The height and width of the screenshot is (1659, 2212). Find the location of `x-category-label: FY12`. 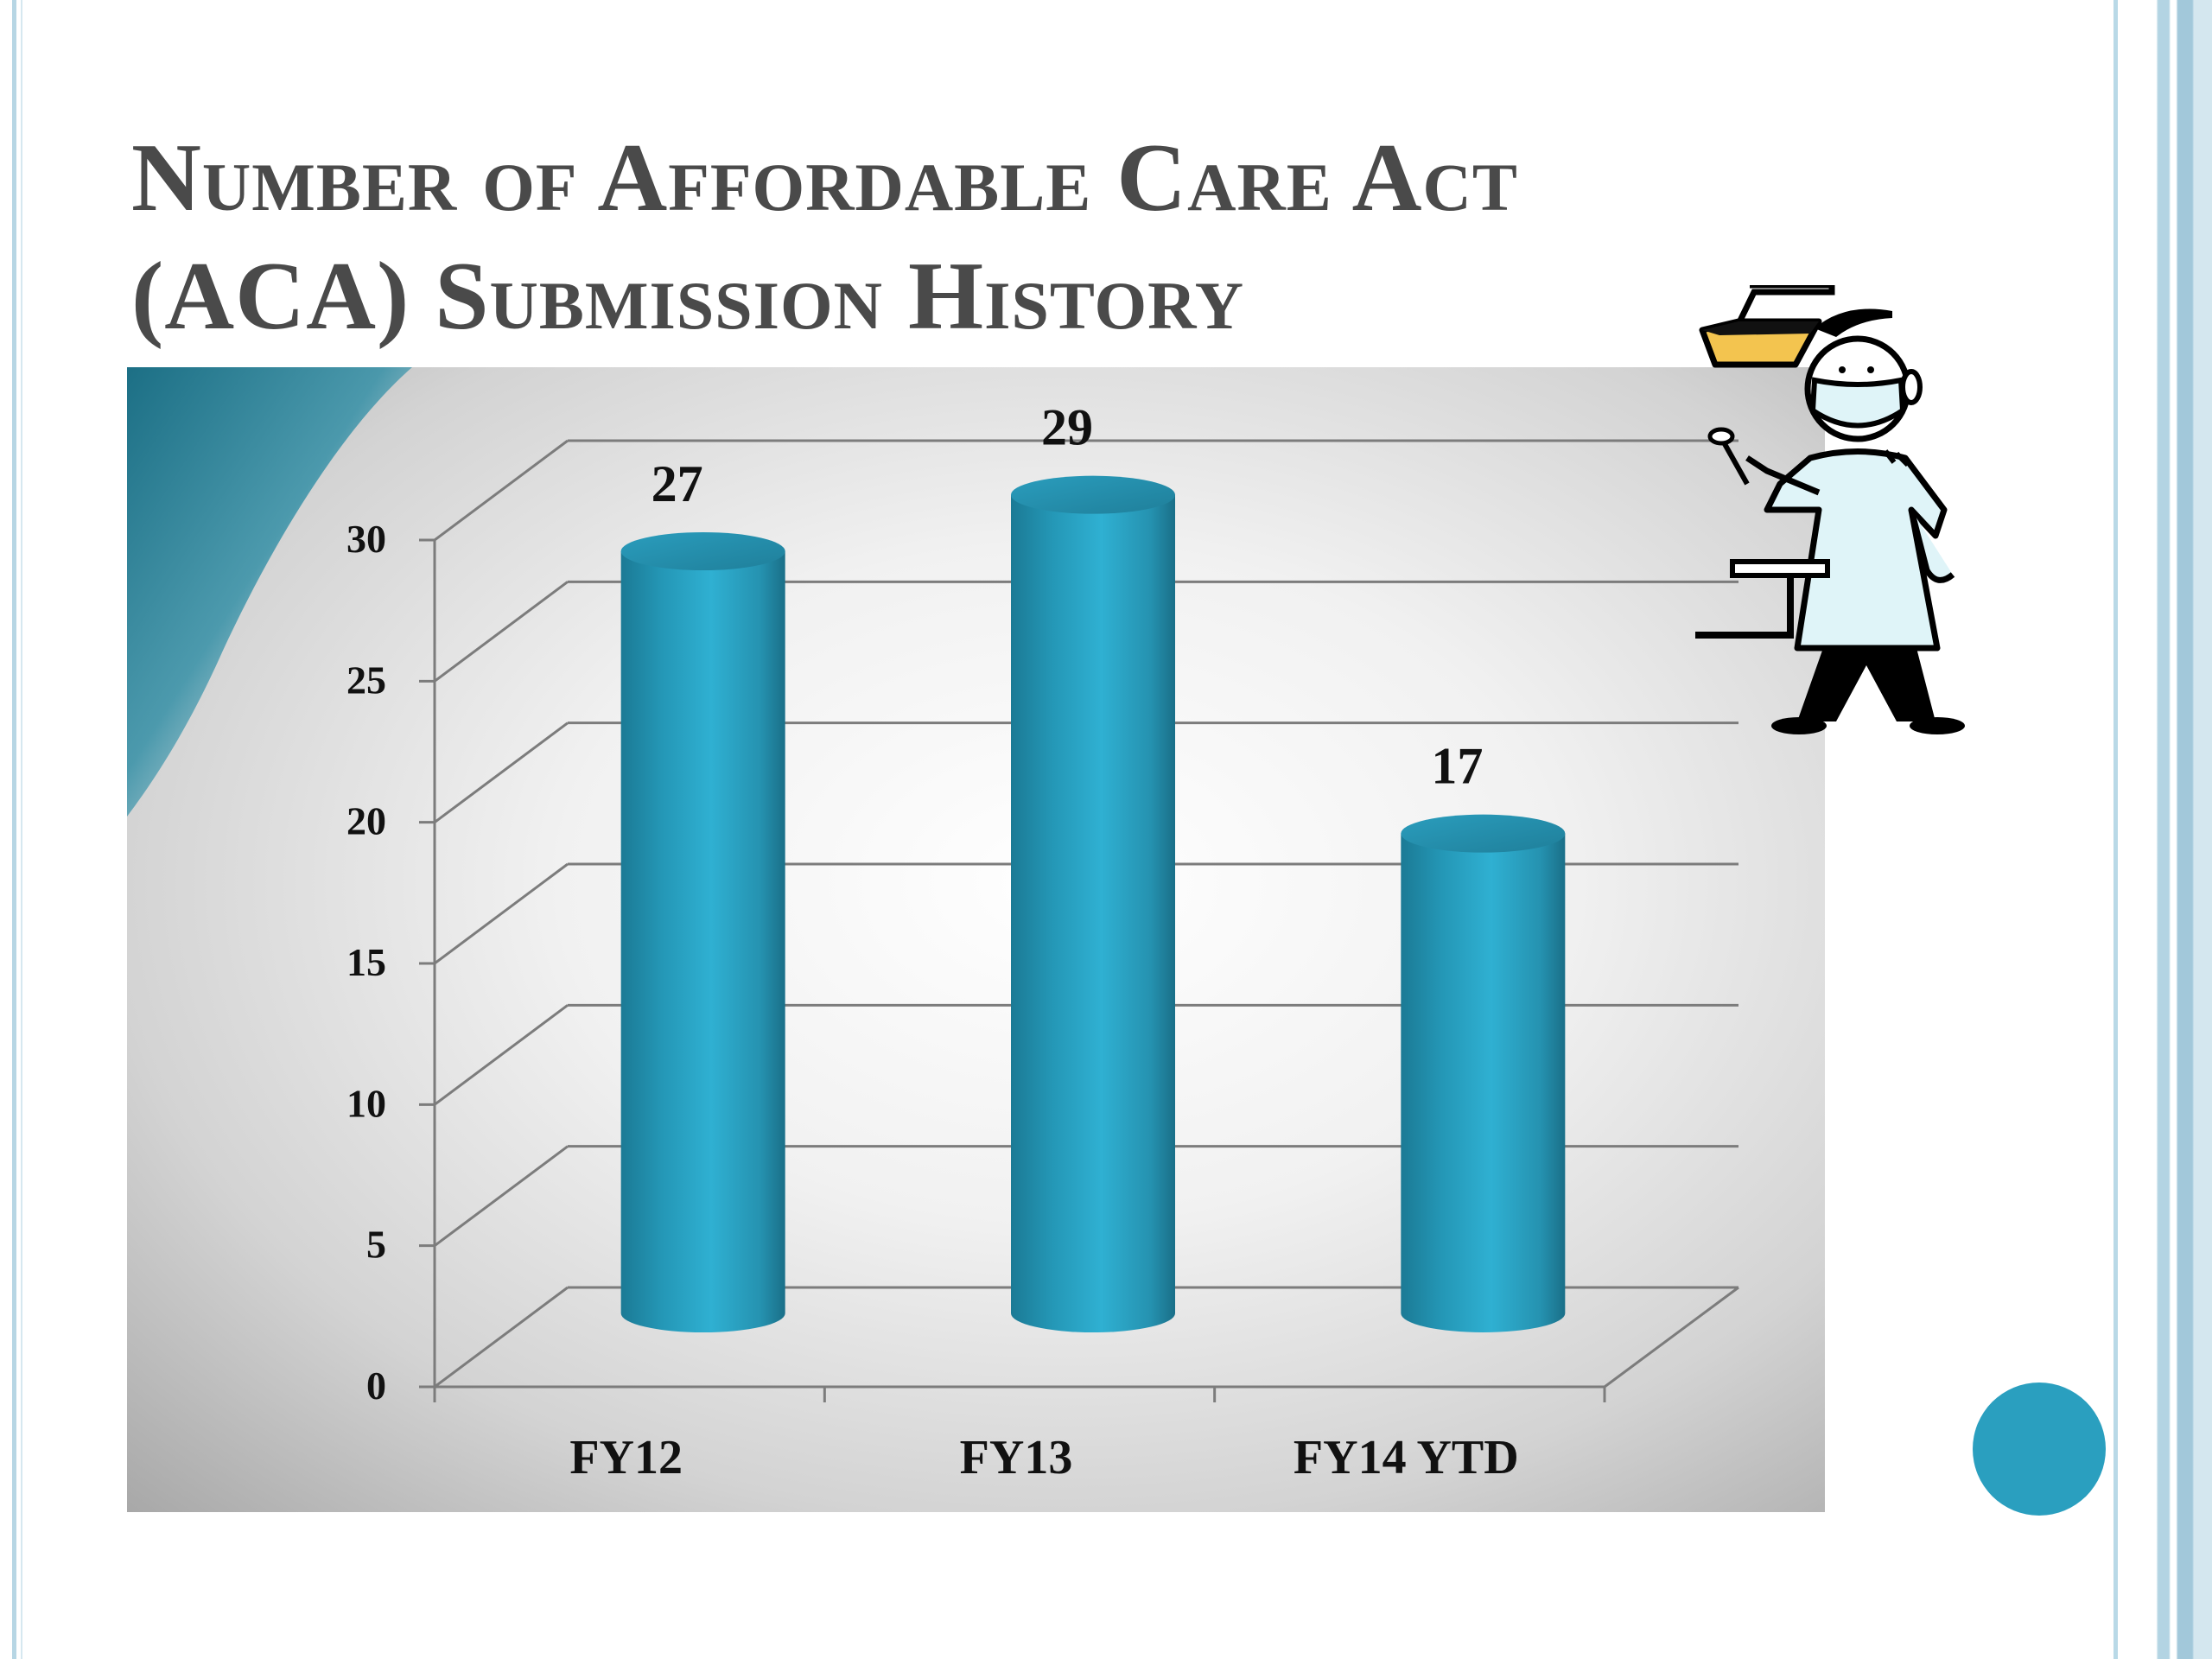

x-category-label: FY12 is located at coordinates (626, 1457).